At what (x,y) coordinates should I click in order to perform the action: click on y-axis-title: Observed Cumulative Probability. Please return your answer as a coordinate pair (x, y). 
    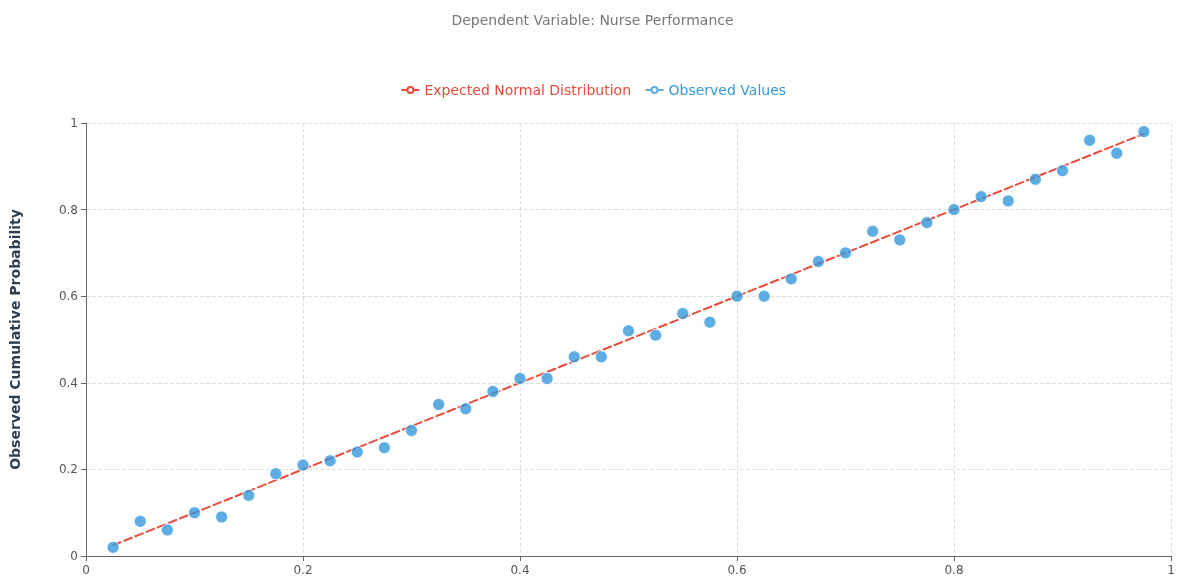
    Looking at the image, I should click on (15, 339).